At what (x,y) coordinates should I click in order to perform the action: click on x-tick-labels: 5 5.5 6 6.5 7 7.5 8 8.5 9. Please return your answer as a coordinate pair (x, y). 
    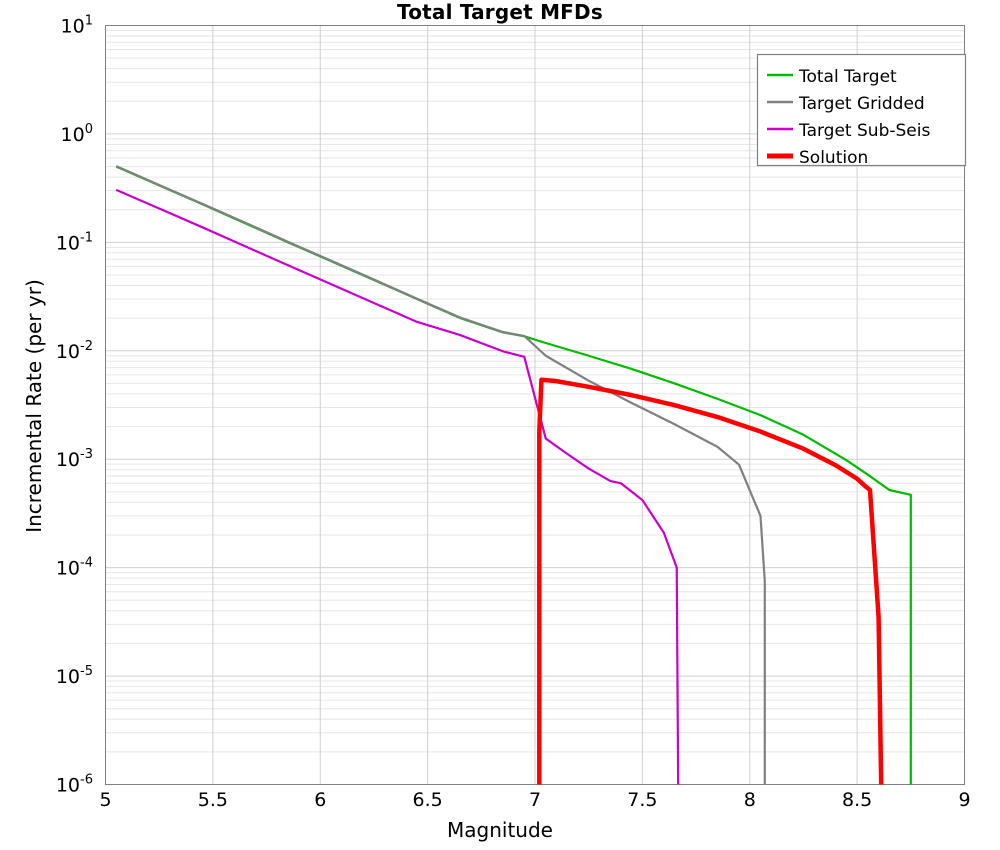
    Looking at the image, I should click on (534, 800).